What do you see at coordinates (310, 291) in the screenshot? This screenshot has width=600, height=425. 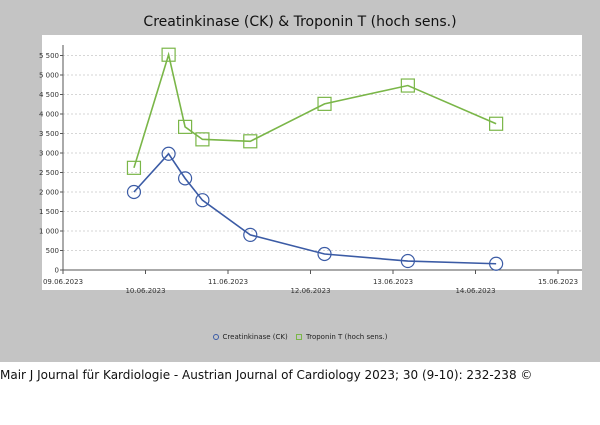 I see `x-tick-label: 12.06.2023` at bounding box center [310, 291].